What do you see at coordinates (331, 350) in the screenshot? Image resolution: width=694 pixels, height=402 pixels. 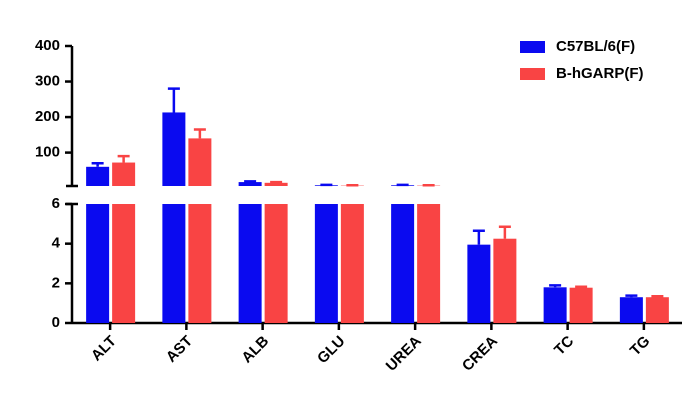 I see `x-tick-label: GLU` at bounding box center [331, 350].